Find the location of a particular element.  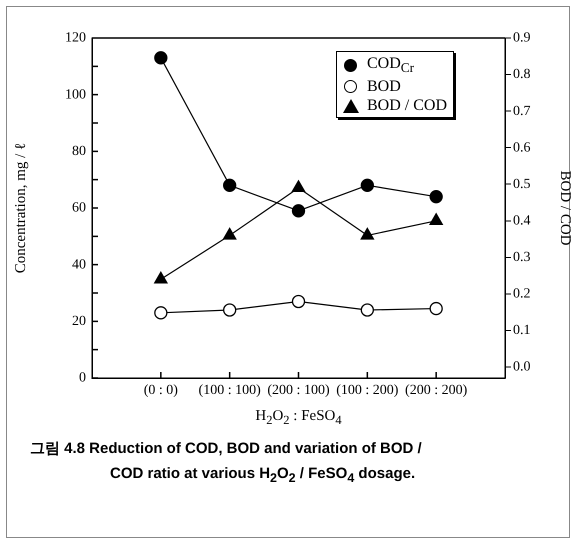

x-tick-label: (200 : 200) is located at coordinates (436, 390).